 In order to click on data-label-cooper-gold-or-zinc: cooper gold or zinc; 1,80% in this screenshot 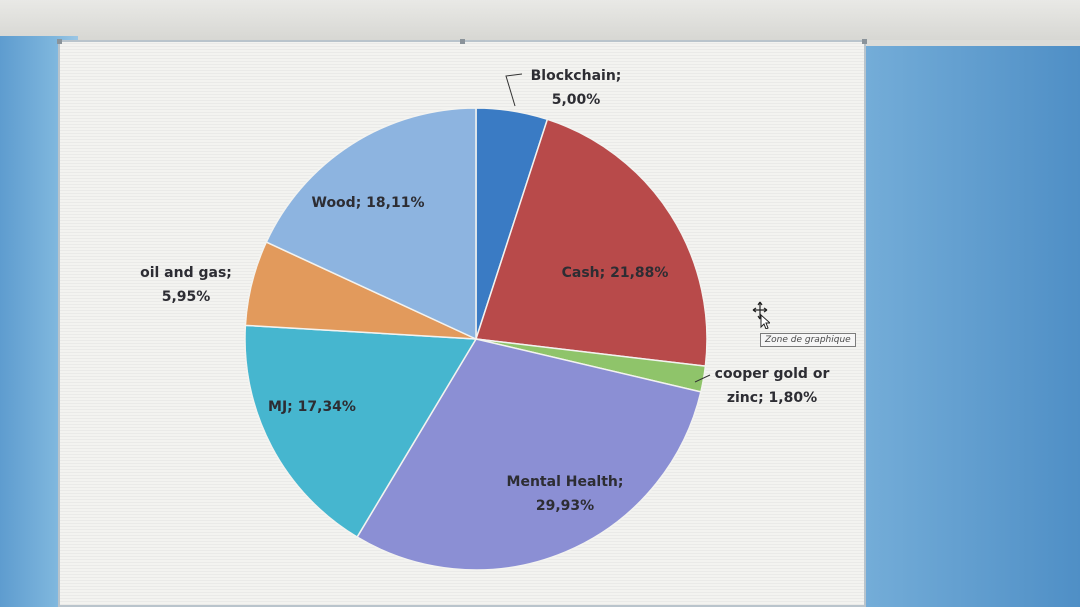, I will do `click(772, 386)`.